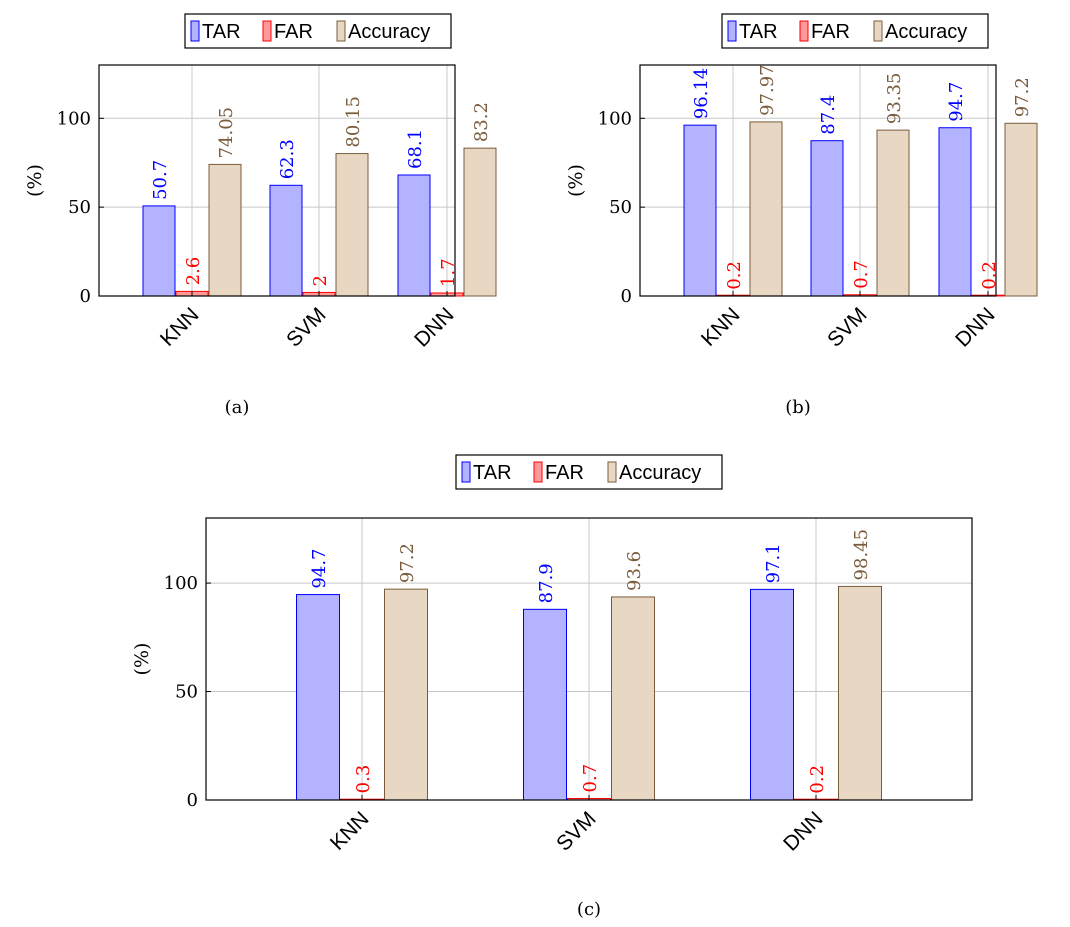 This screenshot has width=1070, height=927. What do you see at coordinates (481, 122) in the screenshot?
I see `data-label-accuracy-dnn: 83.2` at bounding box center [481, 122].